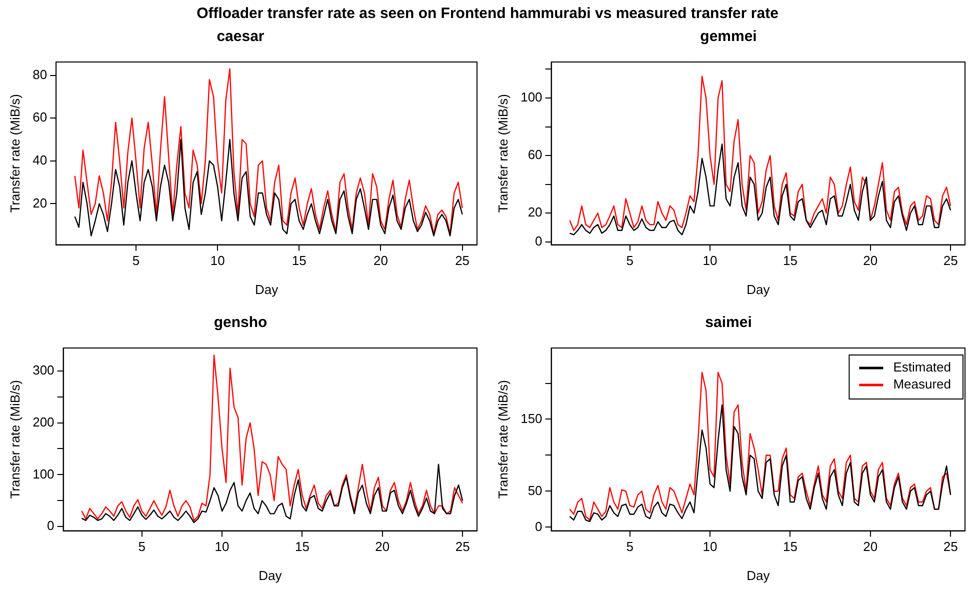 The image size is (975, 594). I want to click on chart-title: gemmei, so click(728, 37).